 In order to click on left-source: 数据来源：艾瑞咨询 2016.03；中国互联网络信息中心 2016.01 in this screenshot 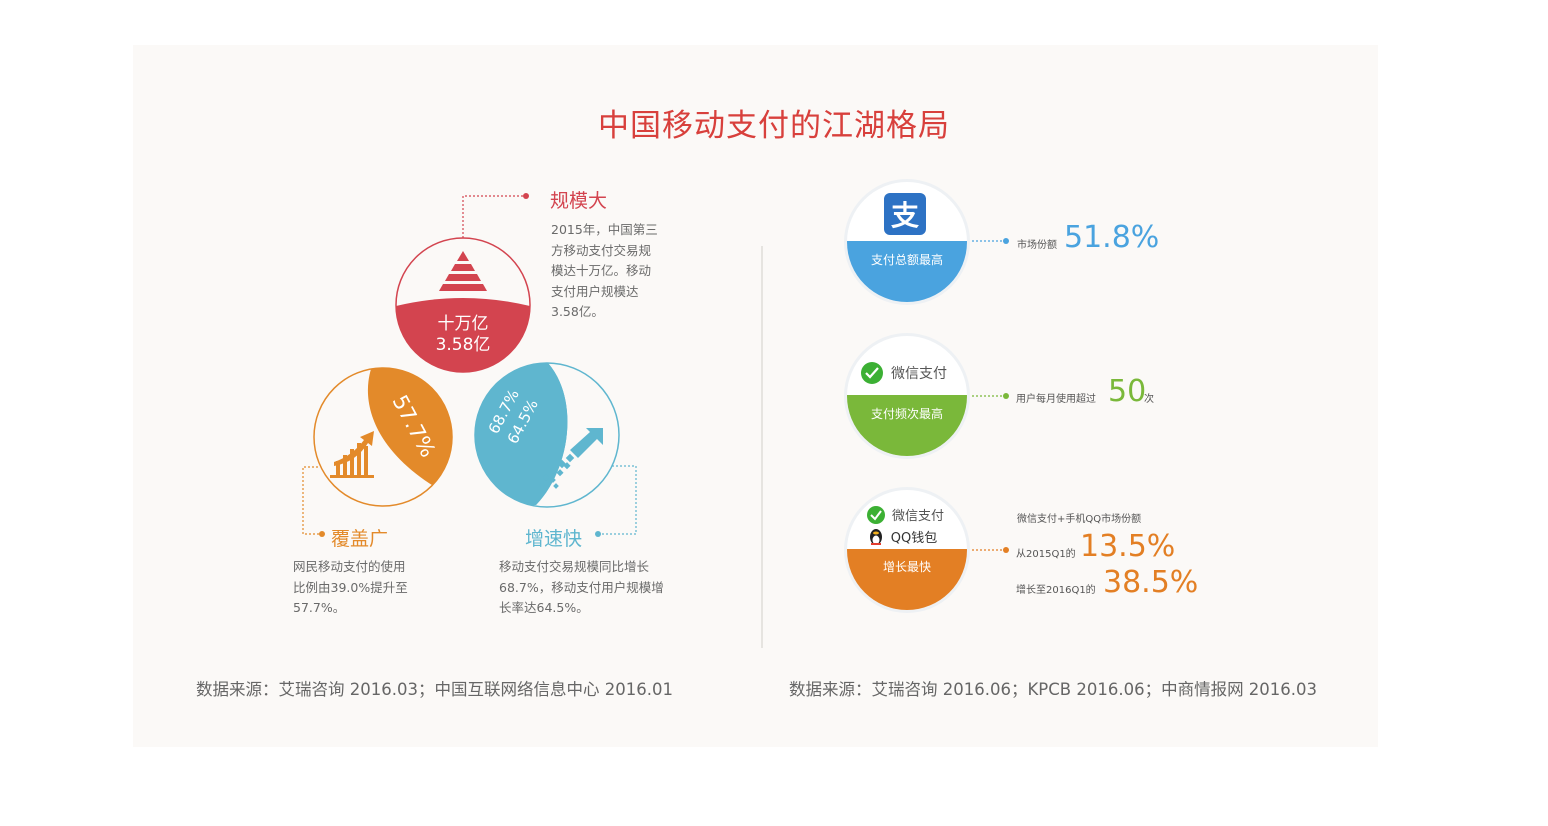, I will do `click(434, 689)`.